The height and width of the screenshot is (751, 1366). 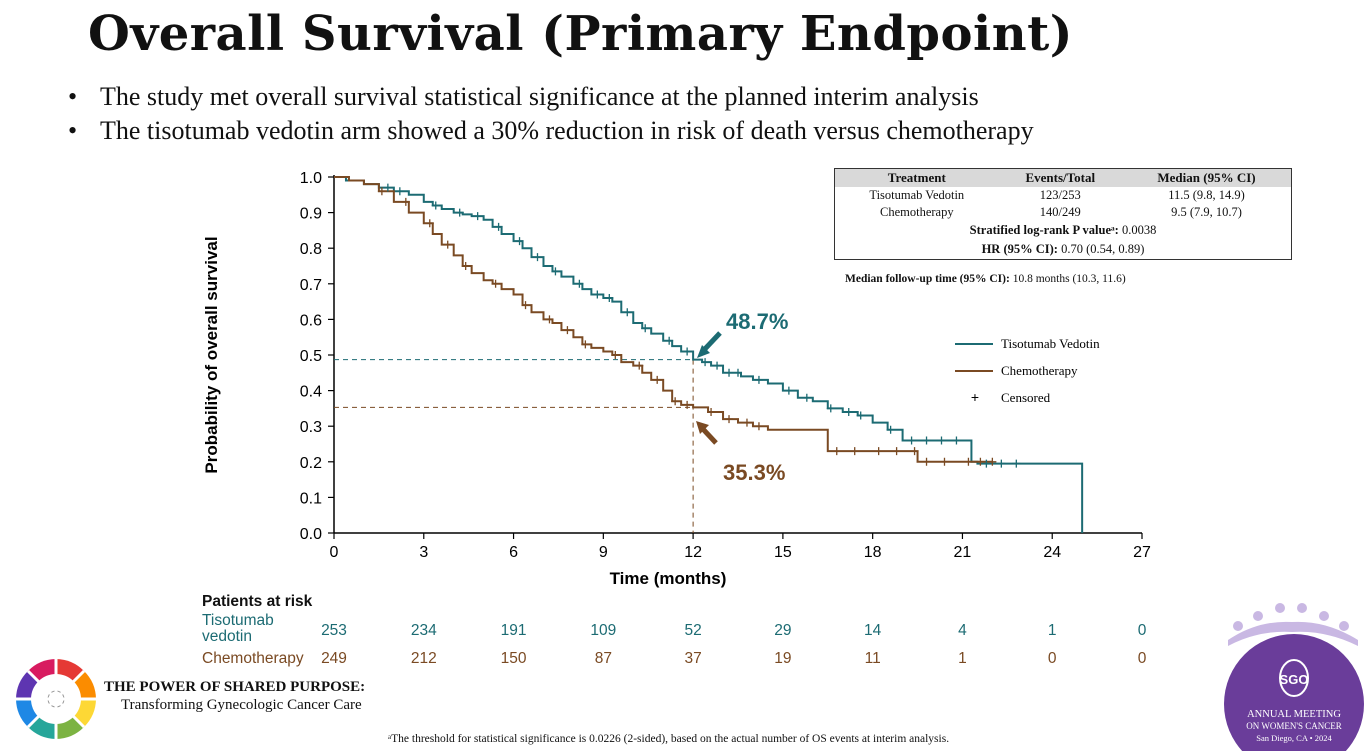 I want to click on cell-events: 140/249, so click(x=1060, y=212).